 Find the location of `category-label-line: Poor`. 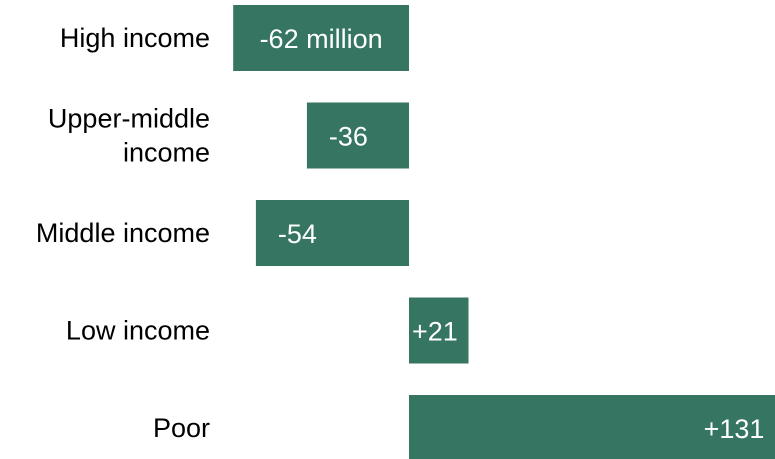

category-label-line: Poor is located at coordinates (181, 428).